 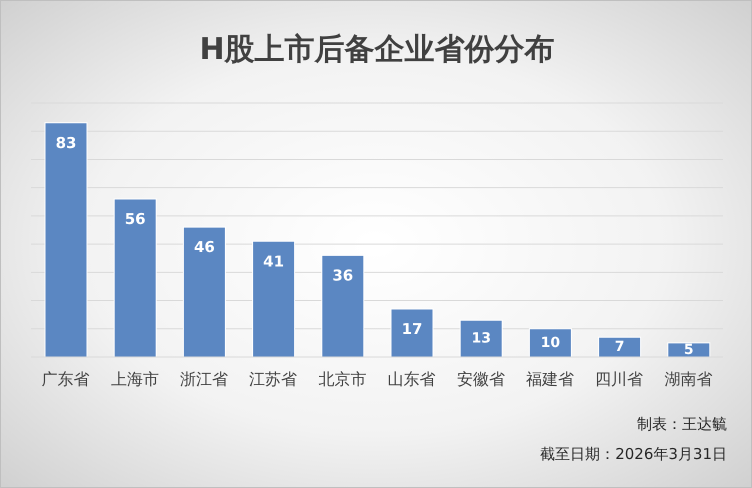 What do you see at coordinates (273, 378) in the screenshot?
I see `x-tick-label: 江苏省` at bounding box center [273, 378].